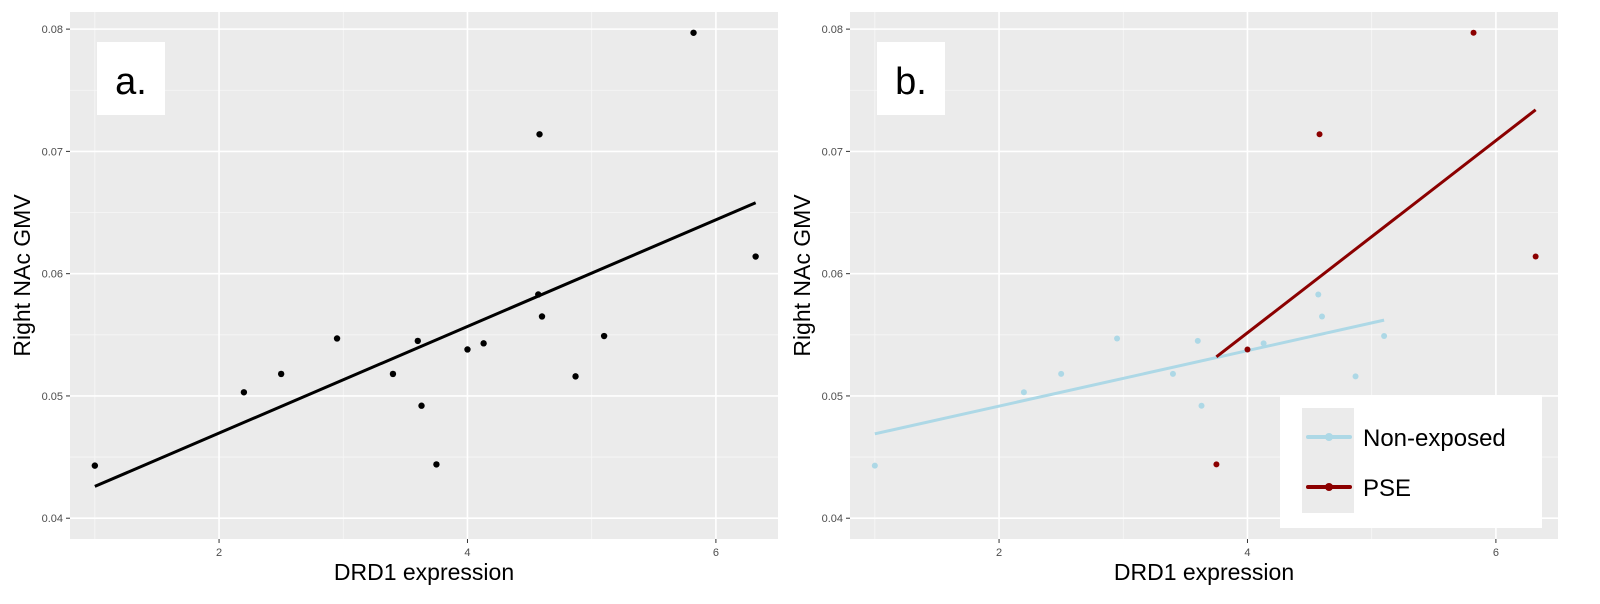  I want to click on legend-dot-pse, so click(1329, 487).